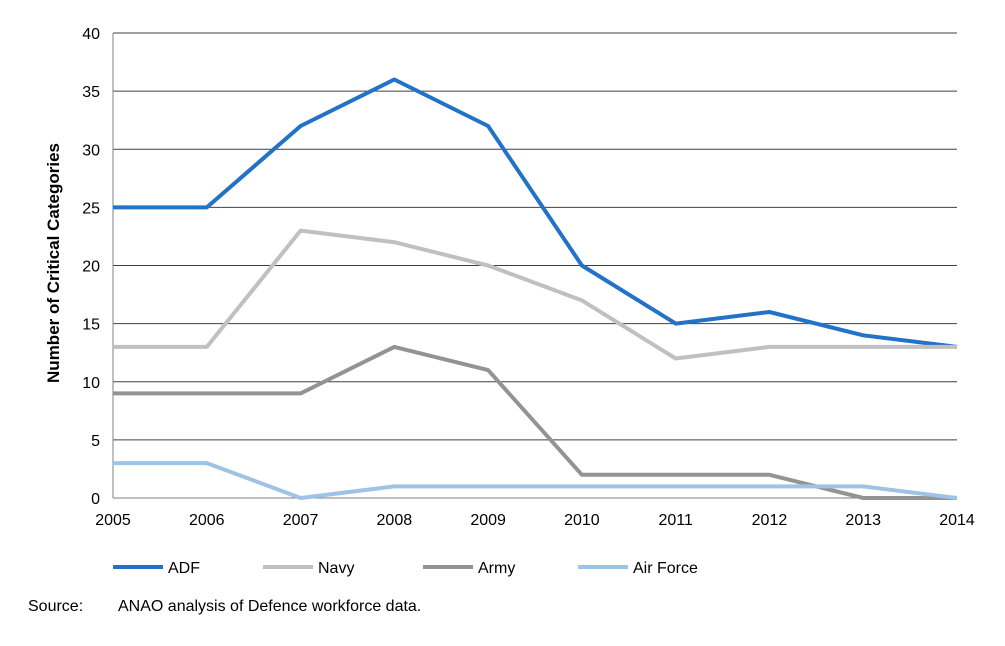 The width and height of the screenshot is (1005, 646). I want to click on x-tick-label: 2013, so click(863, 520).